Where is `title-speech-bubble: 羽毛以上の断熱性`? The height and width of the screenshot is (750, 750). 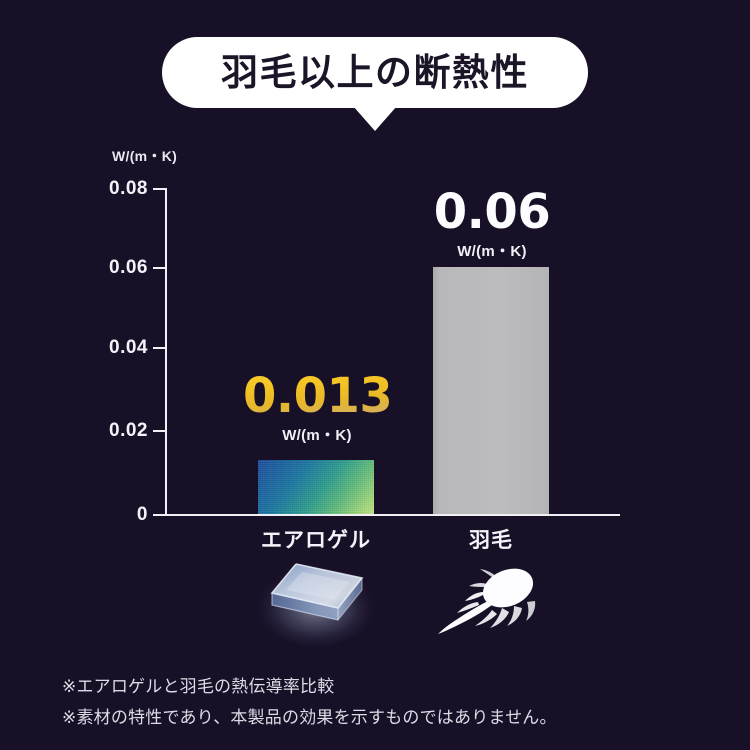 title-speech-bubble: 羽毛以上の断熱性 is located at coordinates (375, 72).